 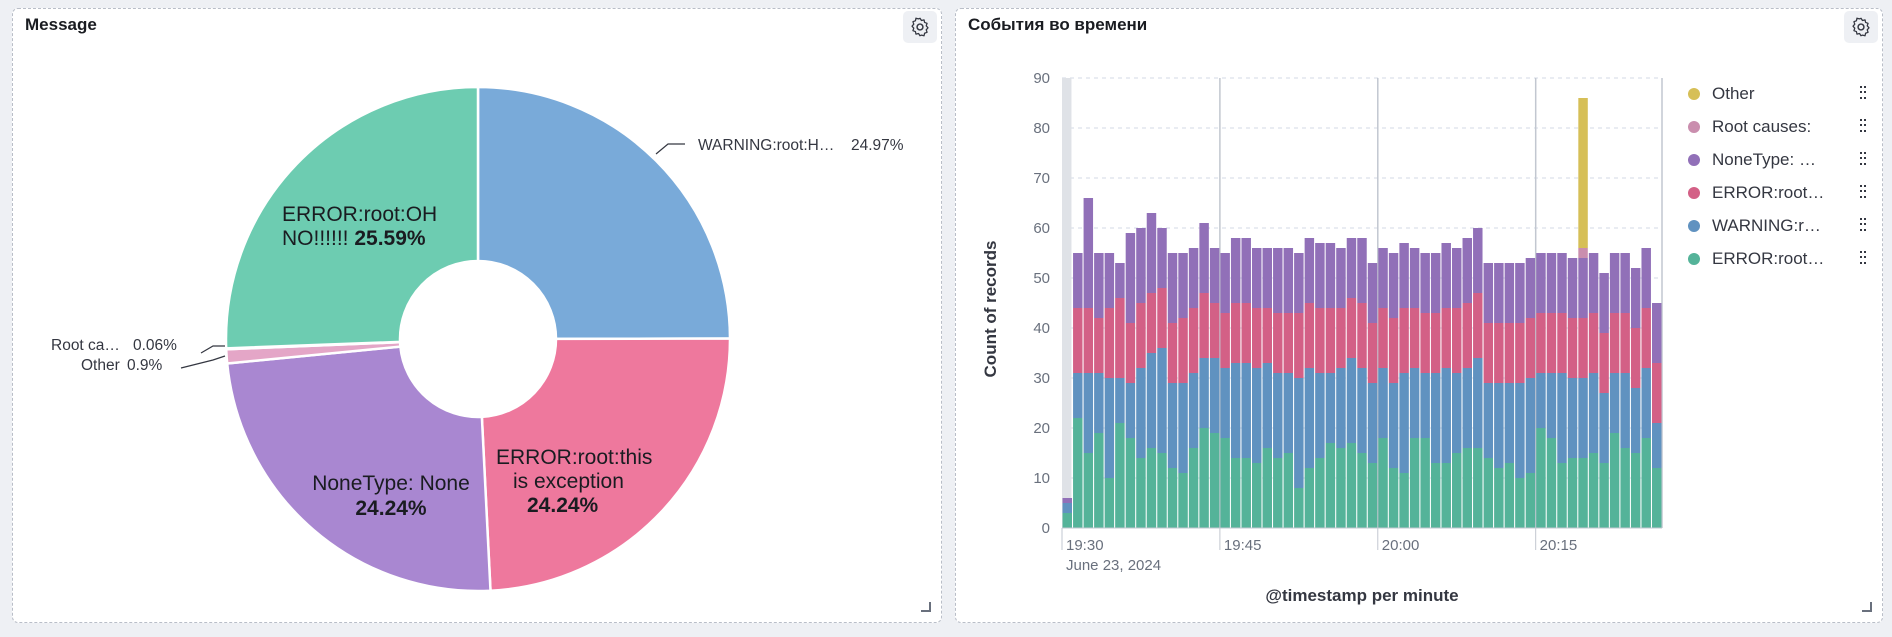 I want to click on vertical-dots-icon, so click(x=1863, y=159).